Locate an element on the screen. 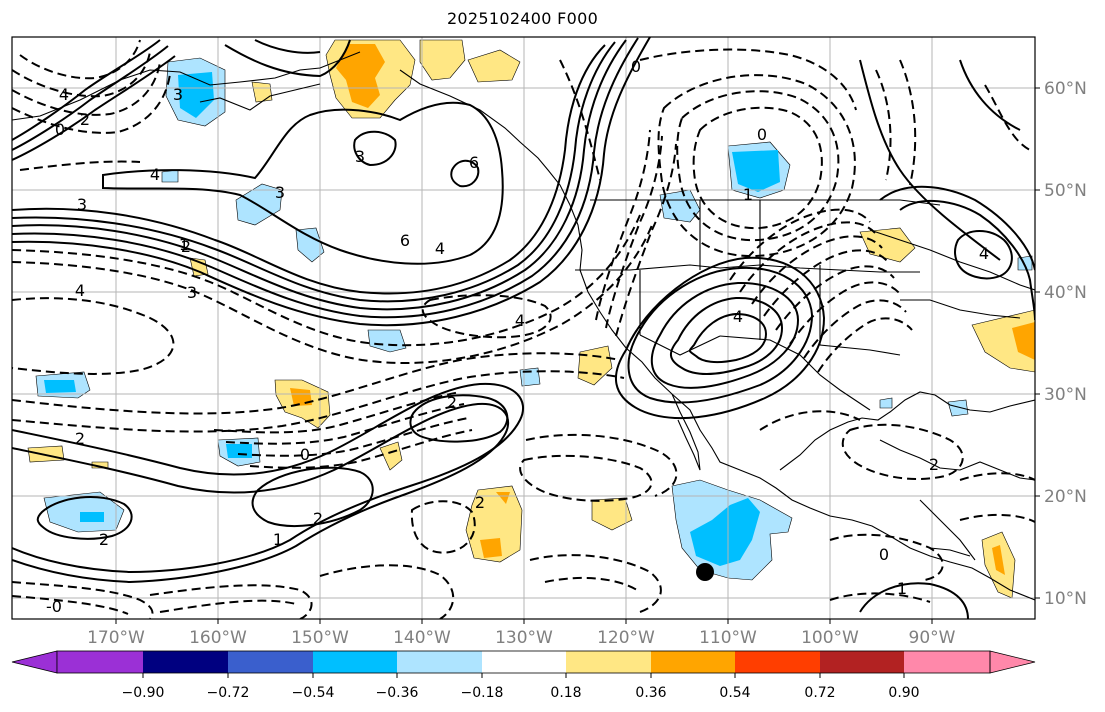 This screenshot has height=712, width=1105. colorbar-tick-label: −0.18 is located at coordinates (482, 693).